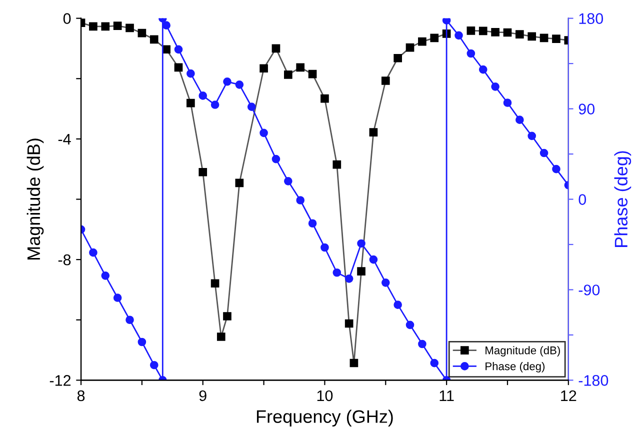  Describe the element at coordinates (325, 396) in the screenshot. I see `x-tick-label: 10` at that location.